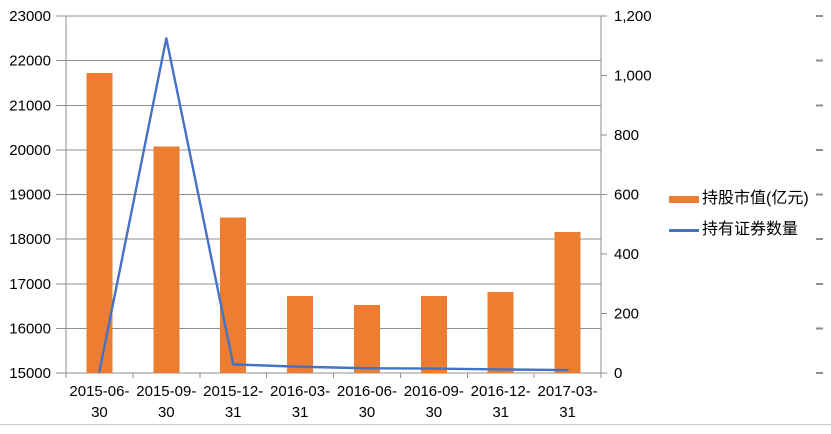 The width and height of the screenshot is (831, 434). What do you see at coordinates (626, 135) in the screenshot?
I see `right-axis-label: 800` at bounding box center [626, 135].